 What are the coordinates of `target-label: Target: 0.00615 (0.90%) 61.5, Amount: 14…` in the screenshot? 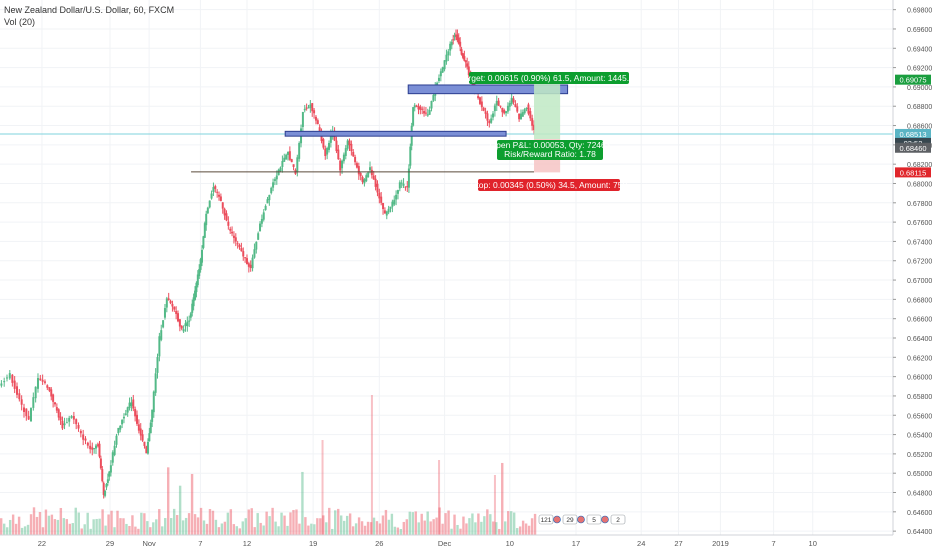 It's located at (549, 78).